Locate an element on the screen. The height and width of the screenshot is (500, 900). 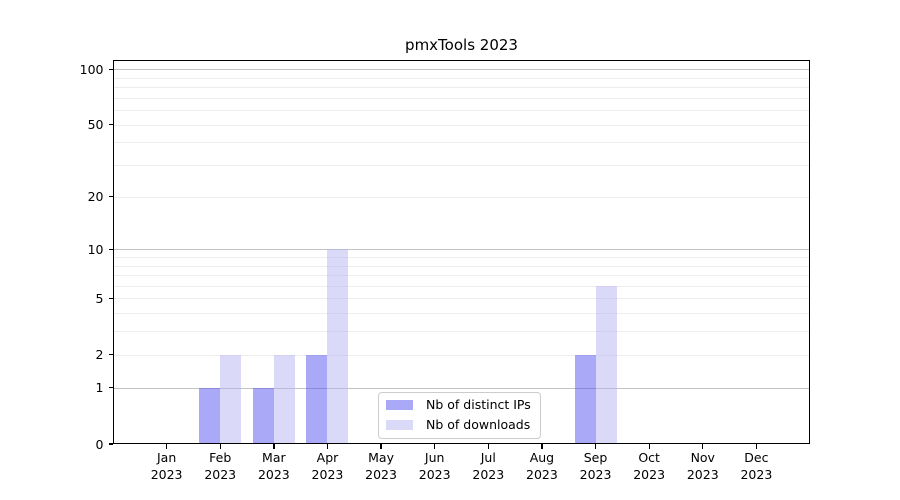
y-tick-label: 1 is located at coordinates (99, 388).